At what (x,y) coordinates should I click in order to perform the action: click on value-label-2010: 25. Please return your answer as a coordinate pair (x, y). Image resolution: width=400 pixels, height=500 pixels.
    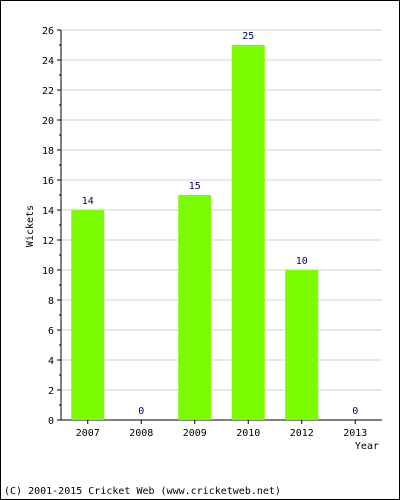
    Looking at the image, I should click on (248, 36).